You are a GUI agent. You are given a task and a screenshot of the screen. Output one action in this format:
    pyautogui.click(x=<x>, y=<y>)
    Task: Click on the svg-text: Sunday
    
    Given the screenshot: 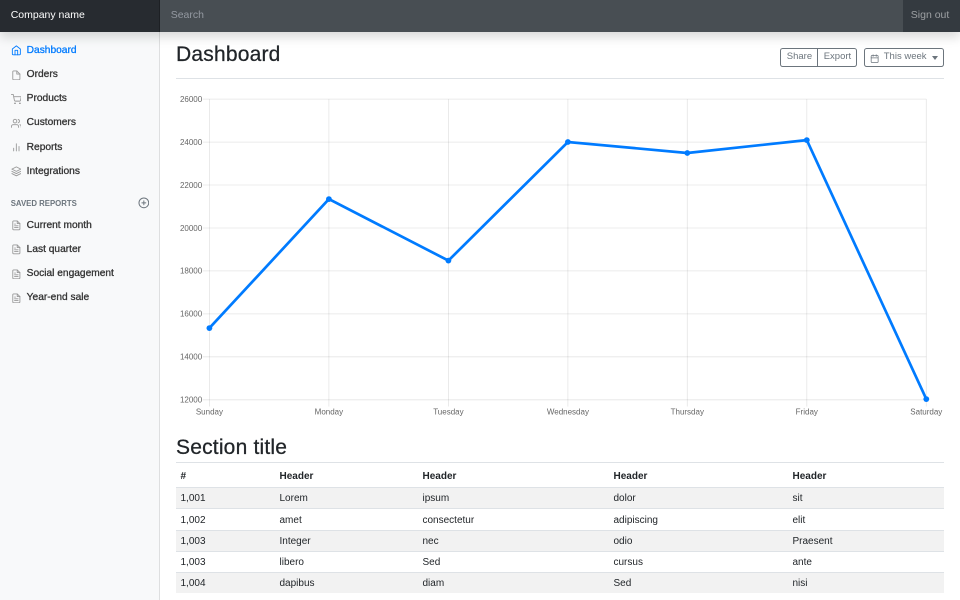 What is the action you would take?
    pyautogui.click(x=209, y=412)
    